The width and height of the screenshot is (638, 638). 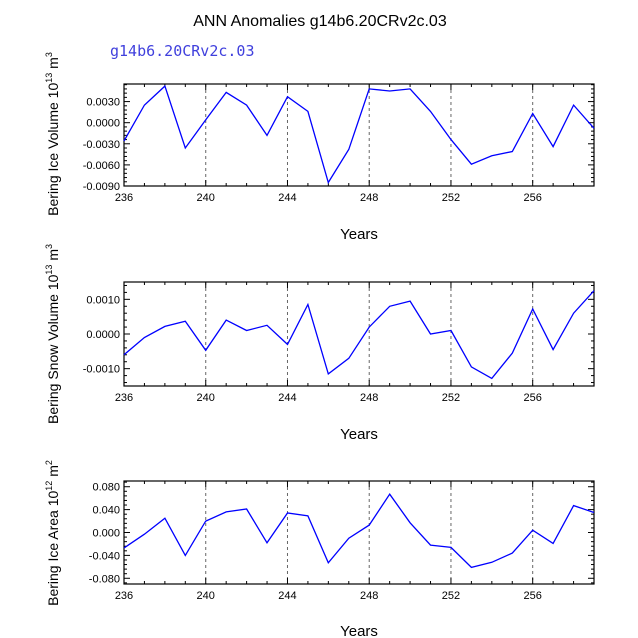 I want to click on ylabel-ice-area: Bering Ice Area 1012 m2, so click(x=52, y=533).